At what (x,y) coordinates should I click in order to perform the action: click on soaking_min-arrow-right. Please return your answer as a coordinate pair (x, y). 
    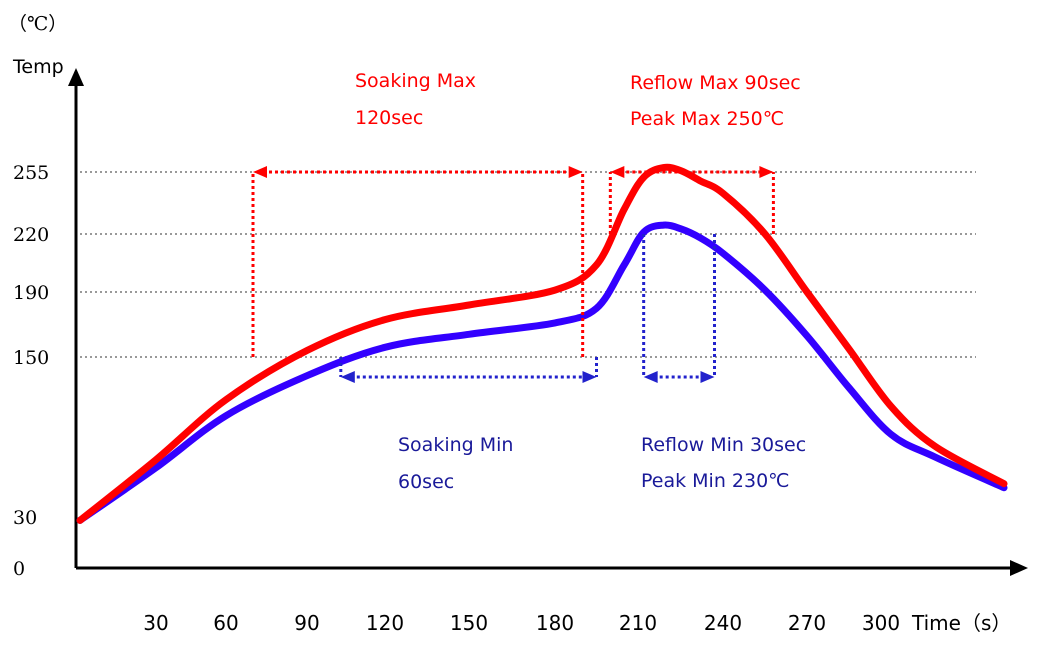
    Looking at the image, I should click on (589, 377).